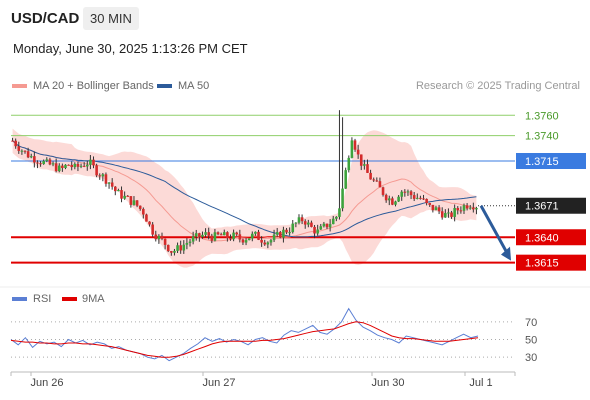 Image resolution: width=590 pixels, height=400 pixels. I want to click on ma9-legend-label: 9MA, so click(93, 299).